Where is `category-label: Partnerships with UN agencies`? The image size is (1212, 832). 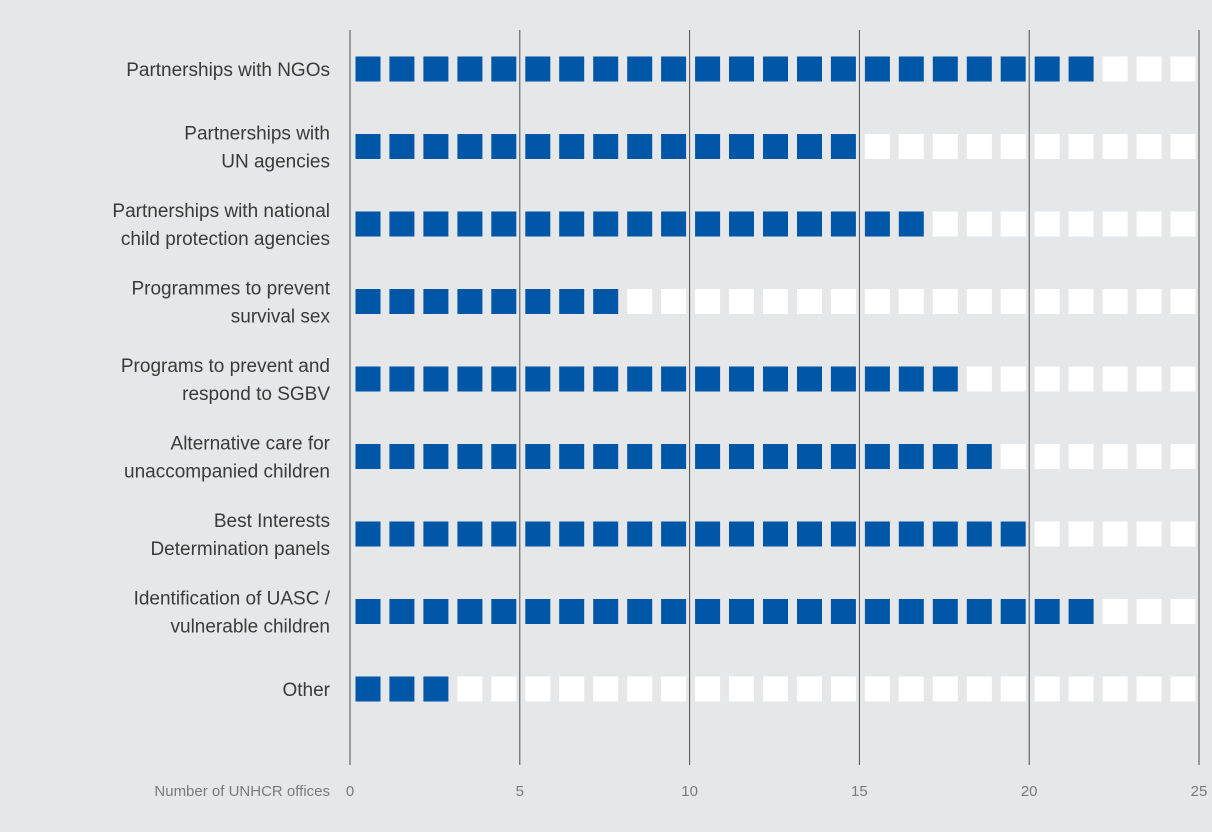 category-label: Partnerships with UN agencies is located at coordinates (257, 148).